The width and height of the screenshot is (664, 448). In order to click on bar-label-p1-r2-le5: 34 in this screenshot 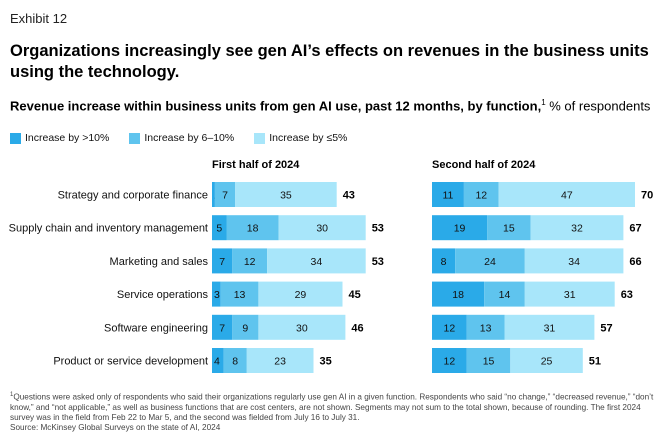, I will do `click(574, 262)`.